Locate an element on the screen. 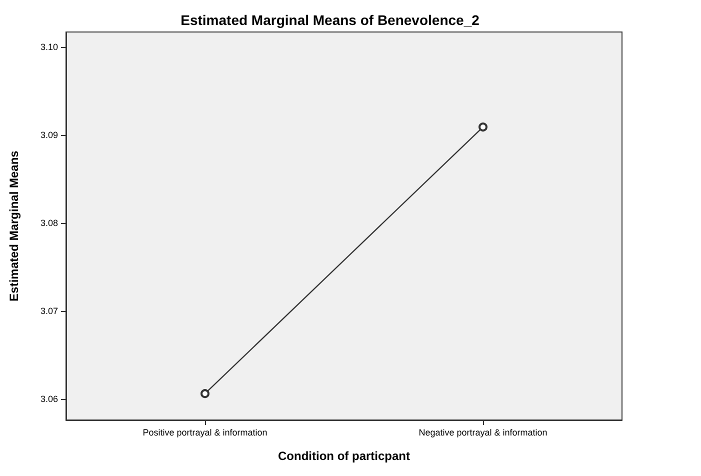 The height and width of the screenshot is (476, 701). x-tick-label: Positive portrayal & information is located at coordinates (205, 433).